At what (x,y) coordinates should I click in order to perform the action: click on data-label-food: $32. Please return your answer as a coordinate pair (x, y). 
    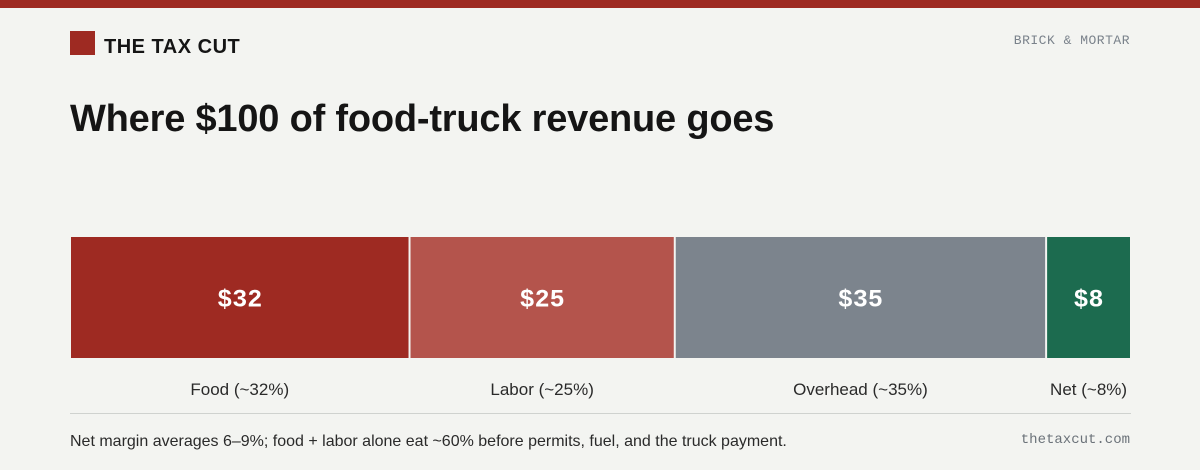
    Looking at the image, I should click on (239, 300).